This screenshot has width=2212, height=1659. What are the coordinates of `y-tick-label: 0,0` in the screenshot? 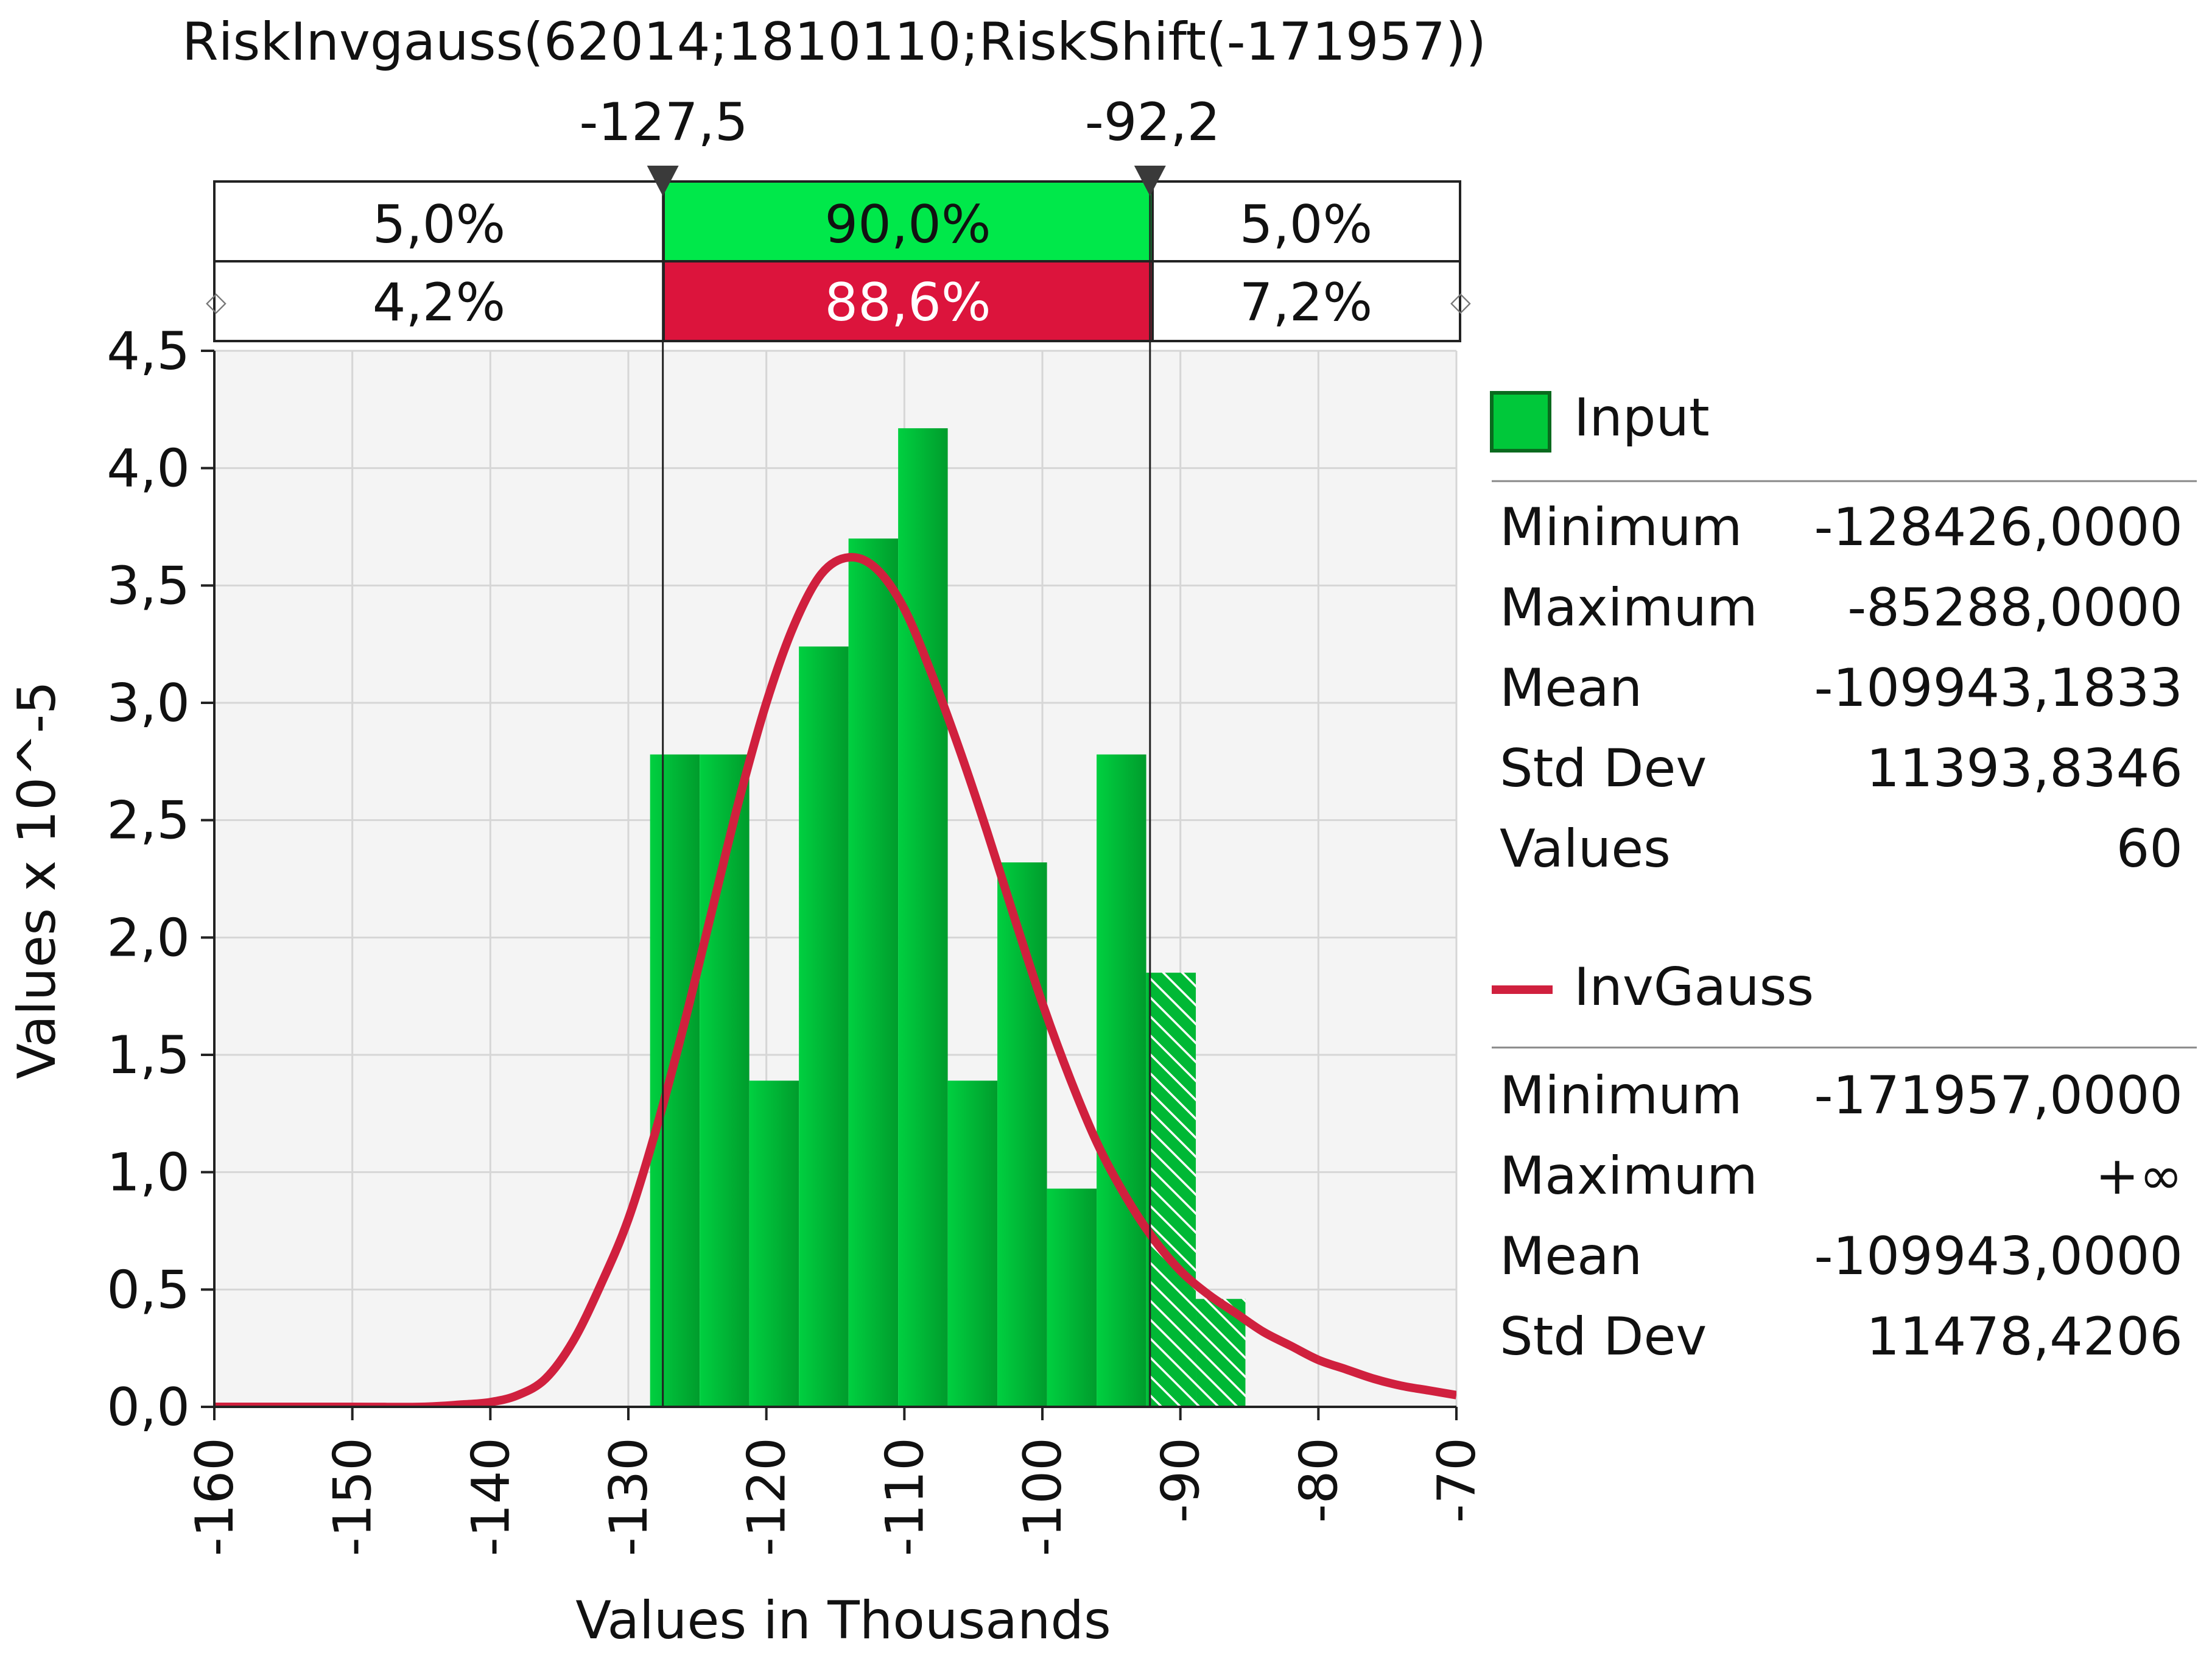 It's located at (148, 1407).